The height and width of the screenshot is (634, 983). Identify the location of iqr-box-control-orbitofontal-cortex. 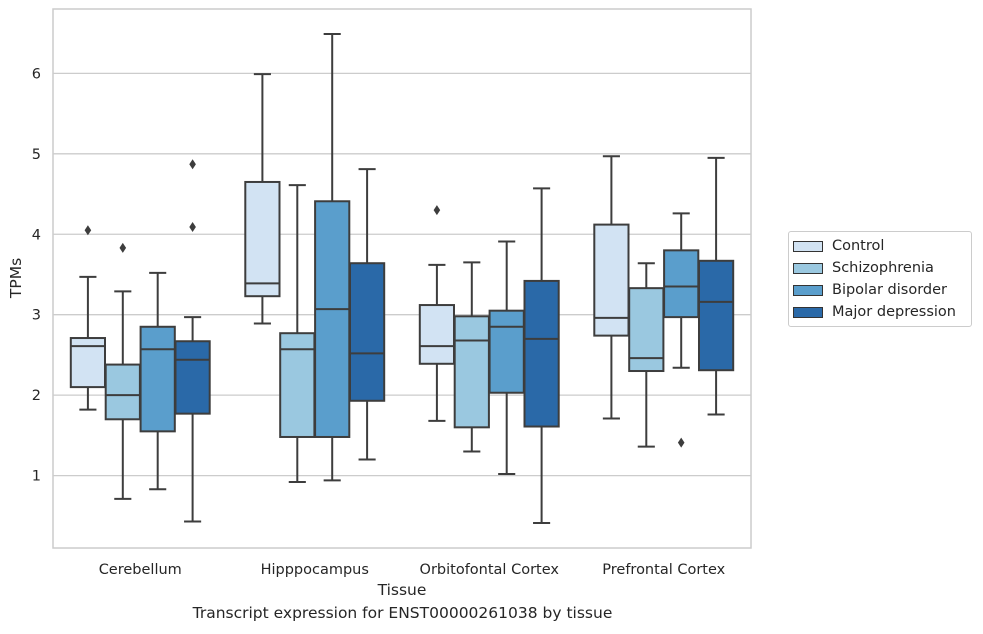
(437, 334).